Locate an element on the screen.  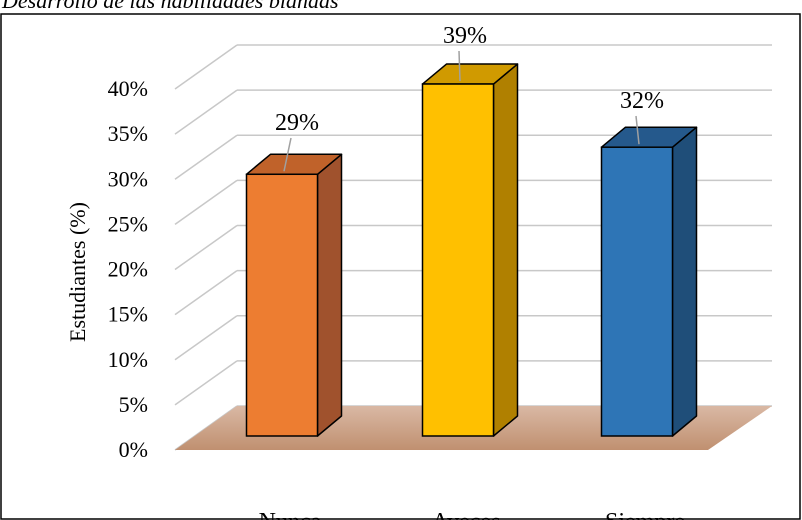
y-tick-label: 40% is located at coordinates (128, 88).